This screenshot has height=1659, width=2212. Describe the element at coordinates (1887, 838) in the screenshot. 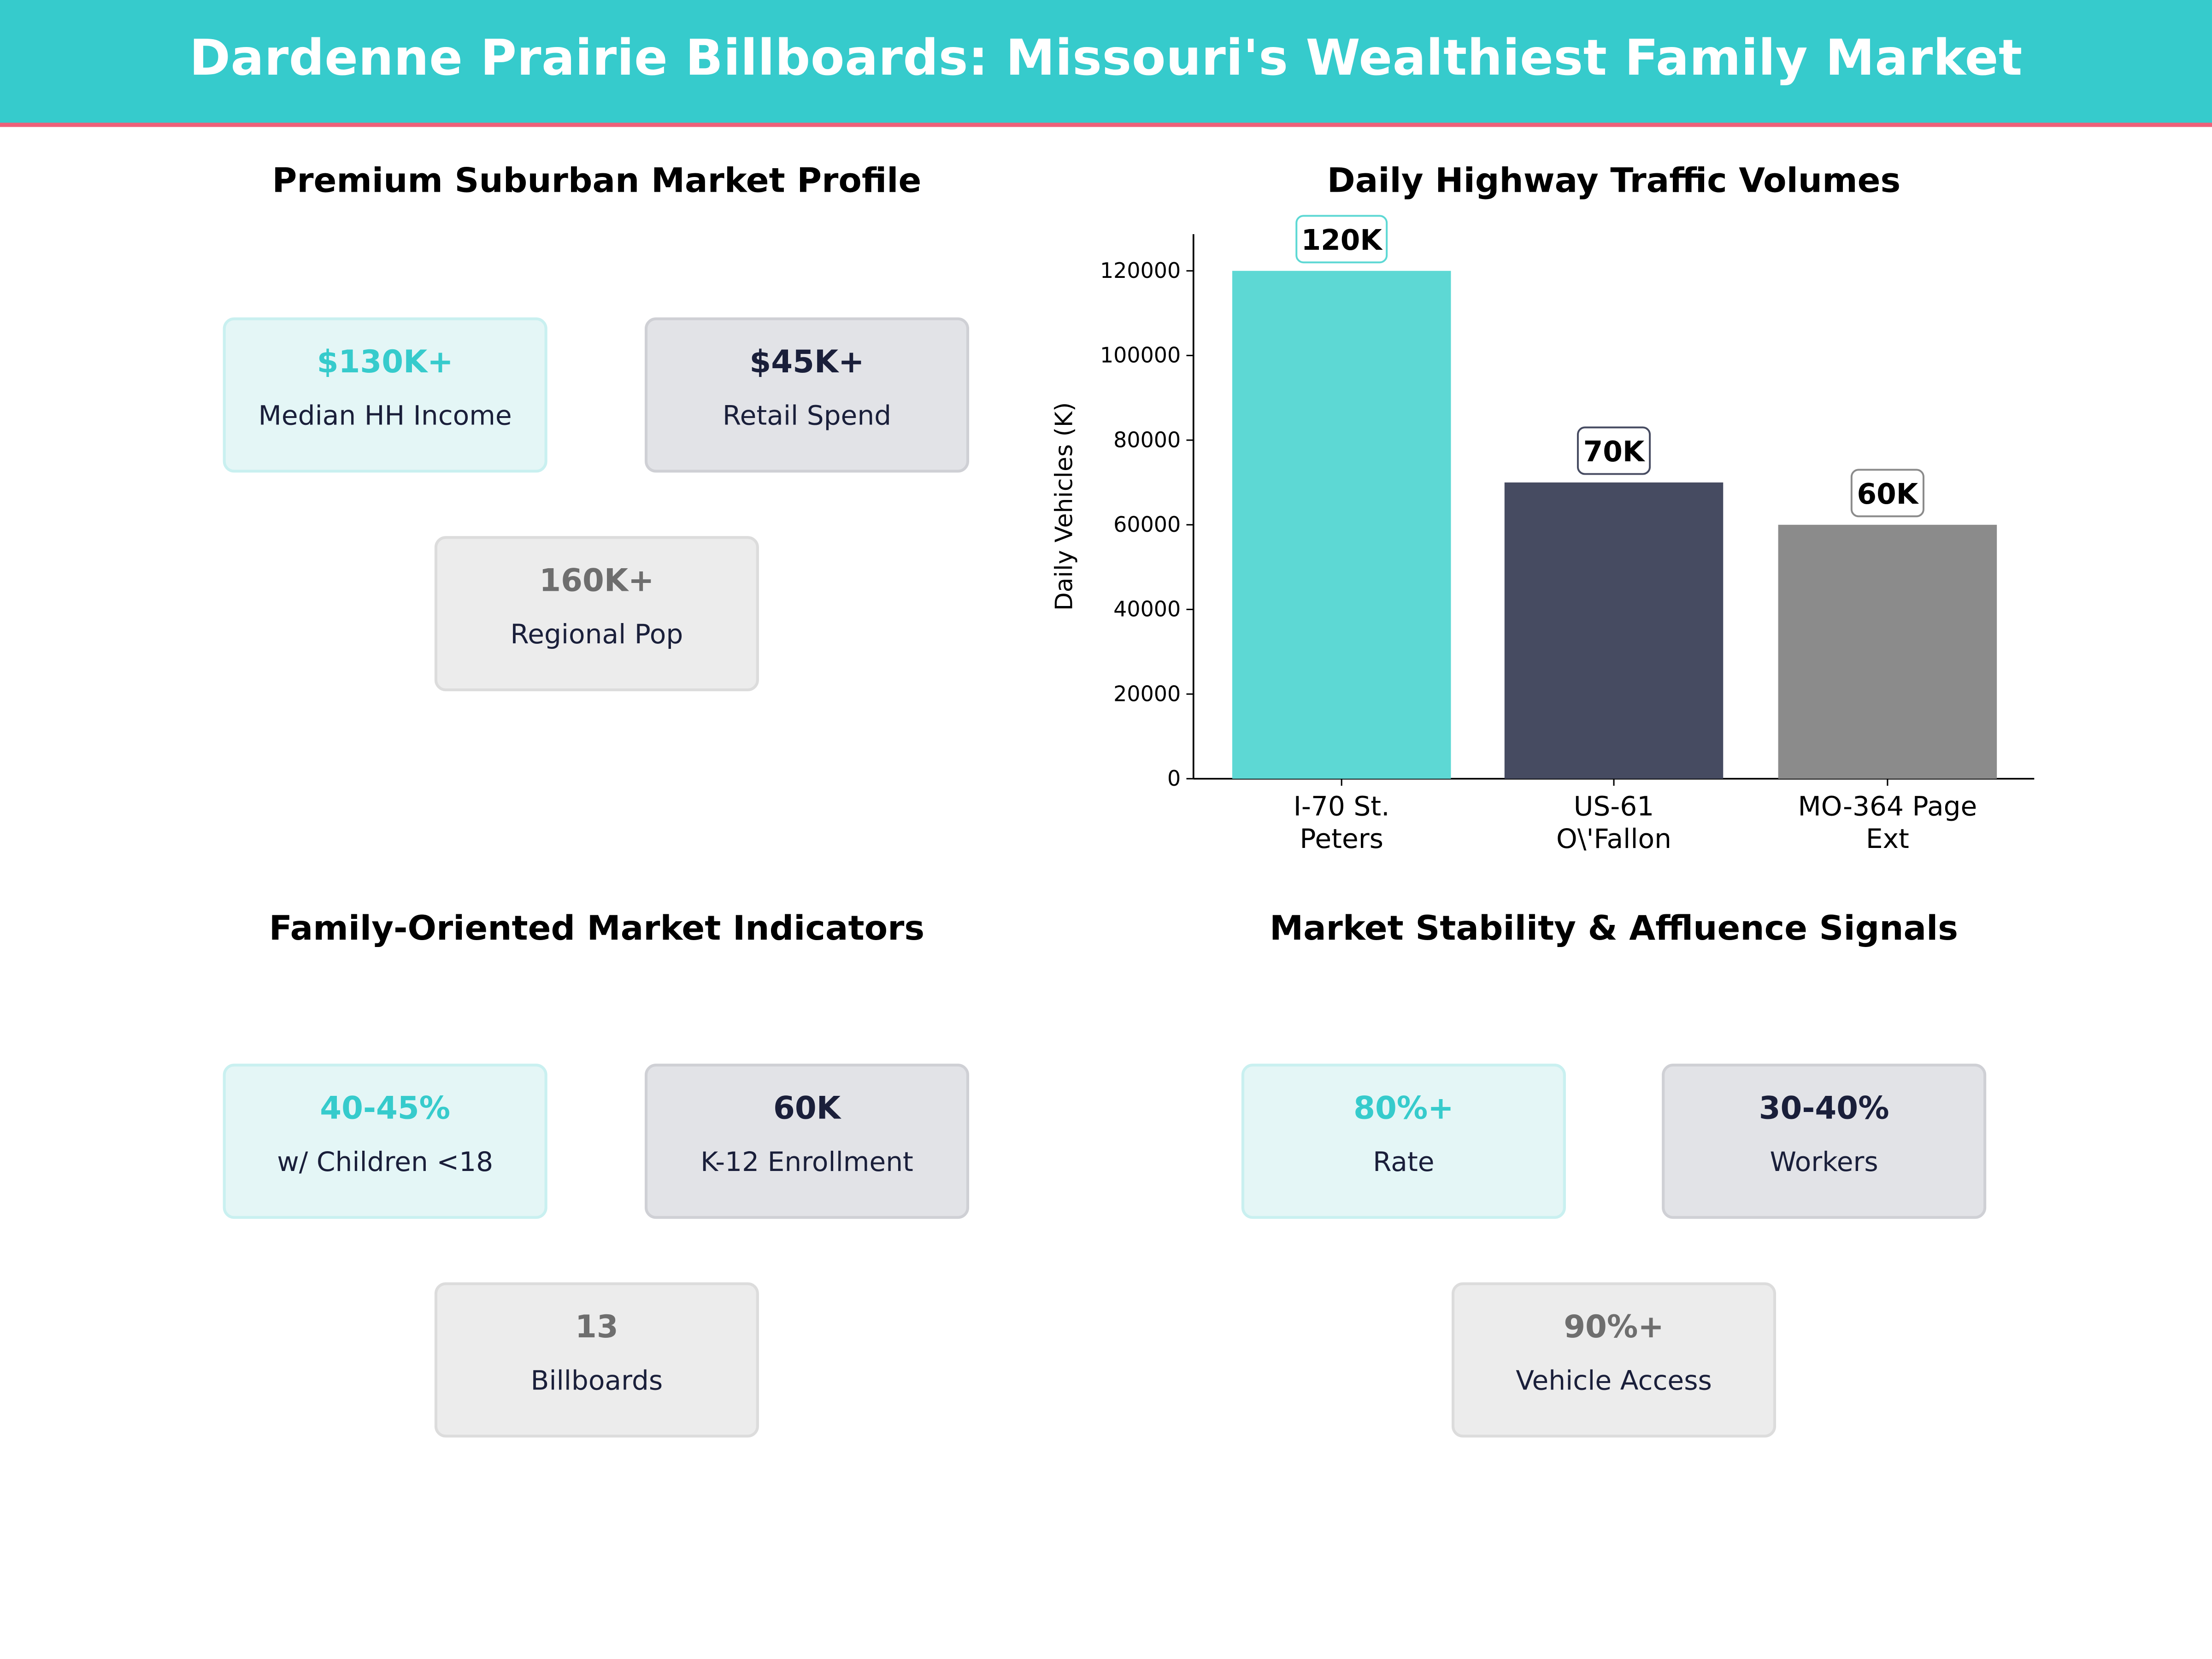

I see `x-tick-label: Ext` at that location.